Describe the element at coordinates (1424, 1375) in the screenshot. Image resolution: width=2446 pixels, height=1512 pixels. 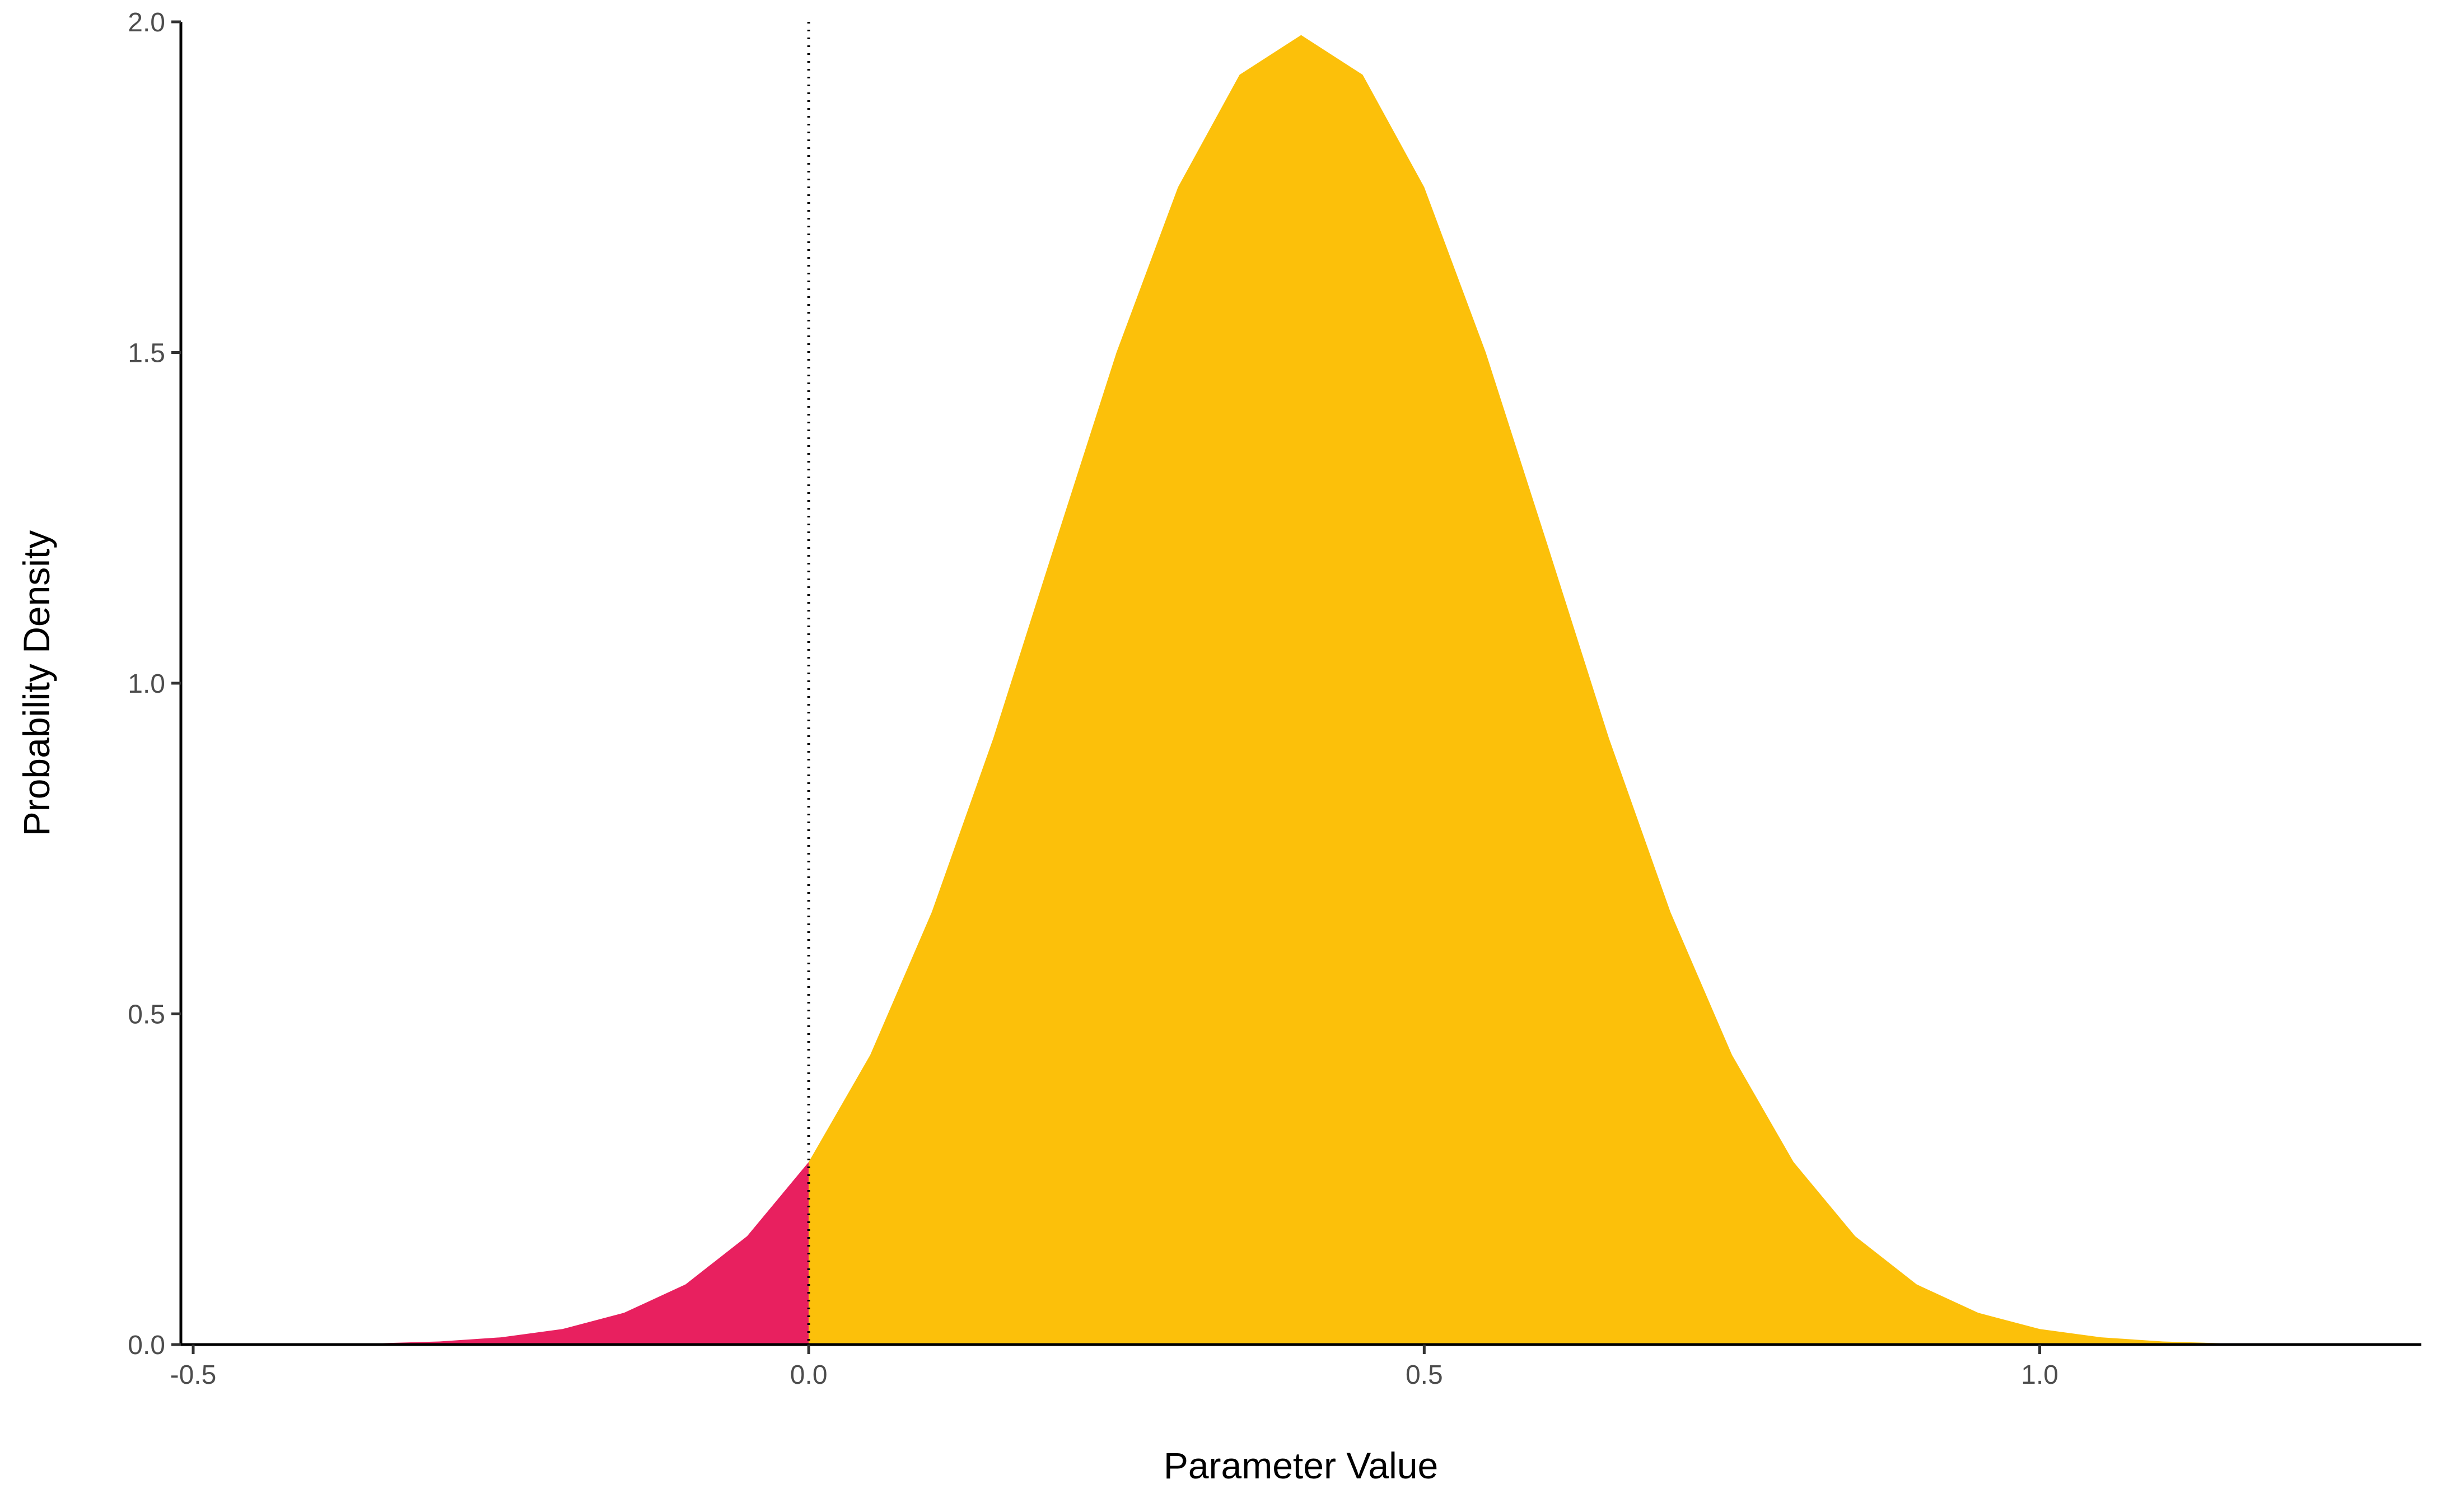
I see `x-tick-label: 0.5` at that location.